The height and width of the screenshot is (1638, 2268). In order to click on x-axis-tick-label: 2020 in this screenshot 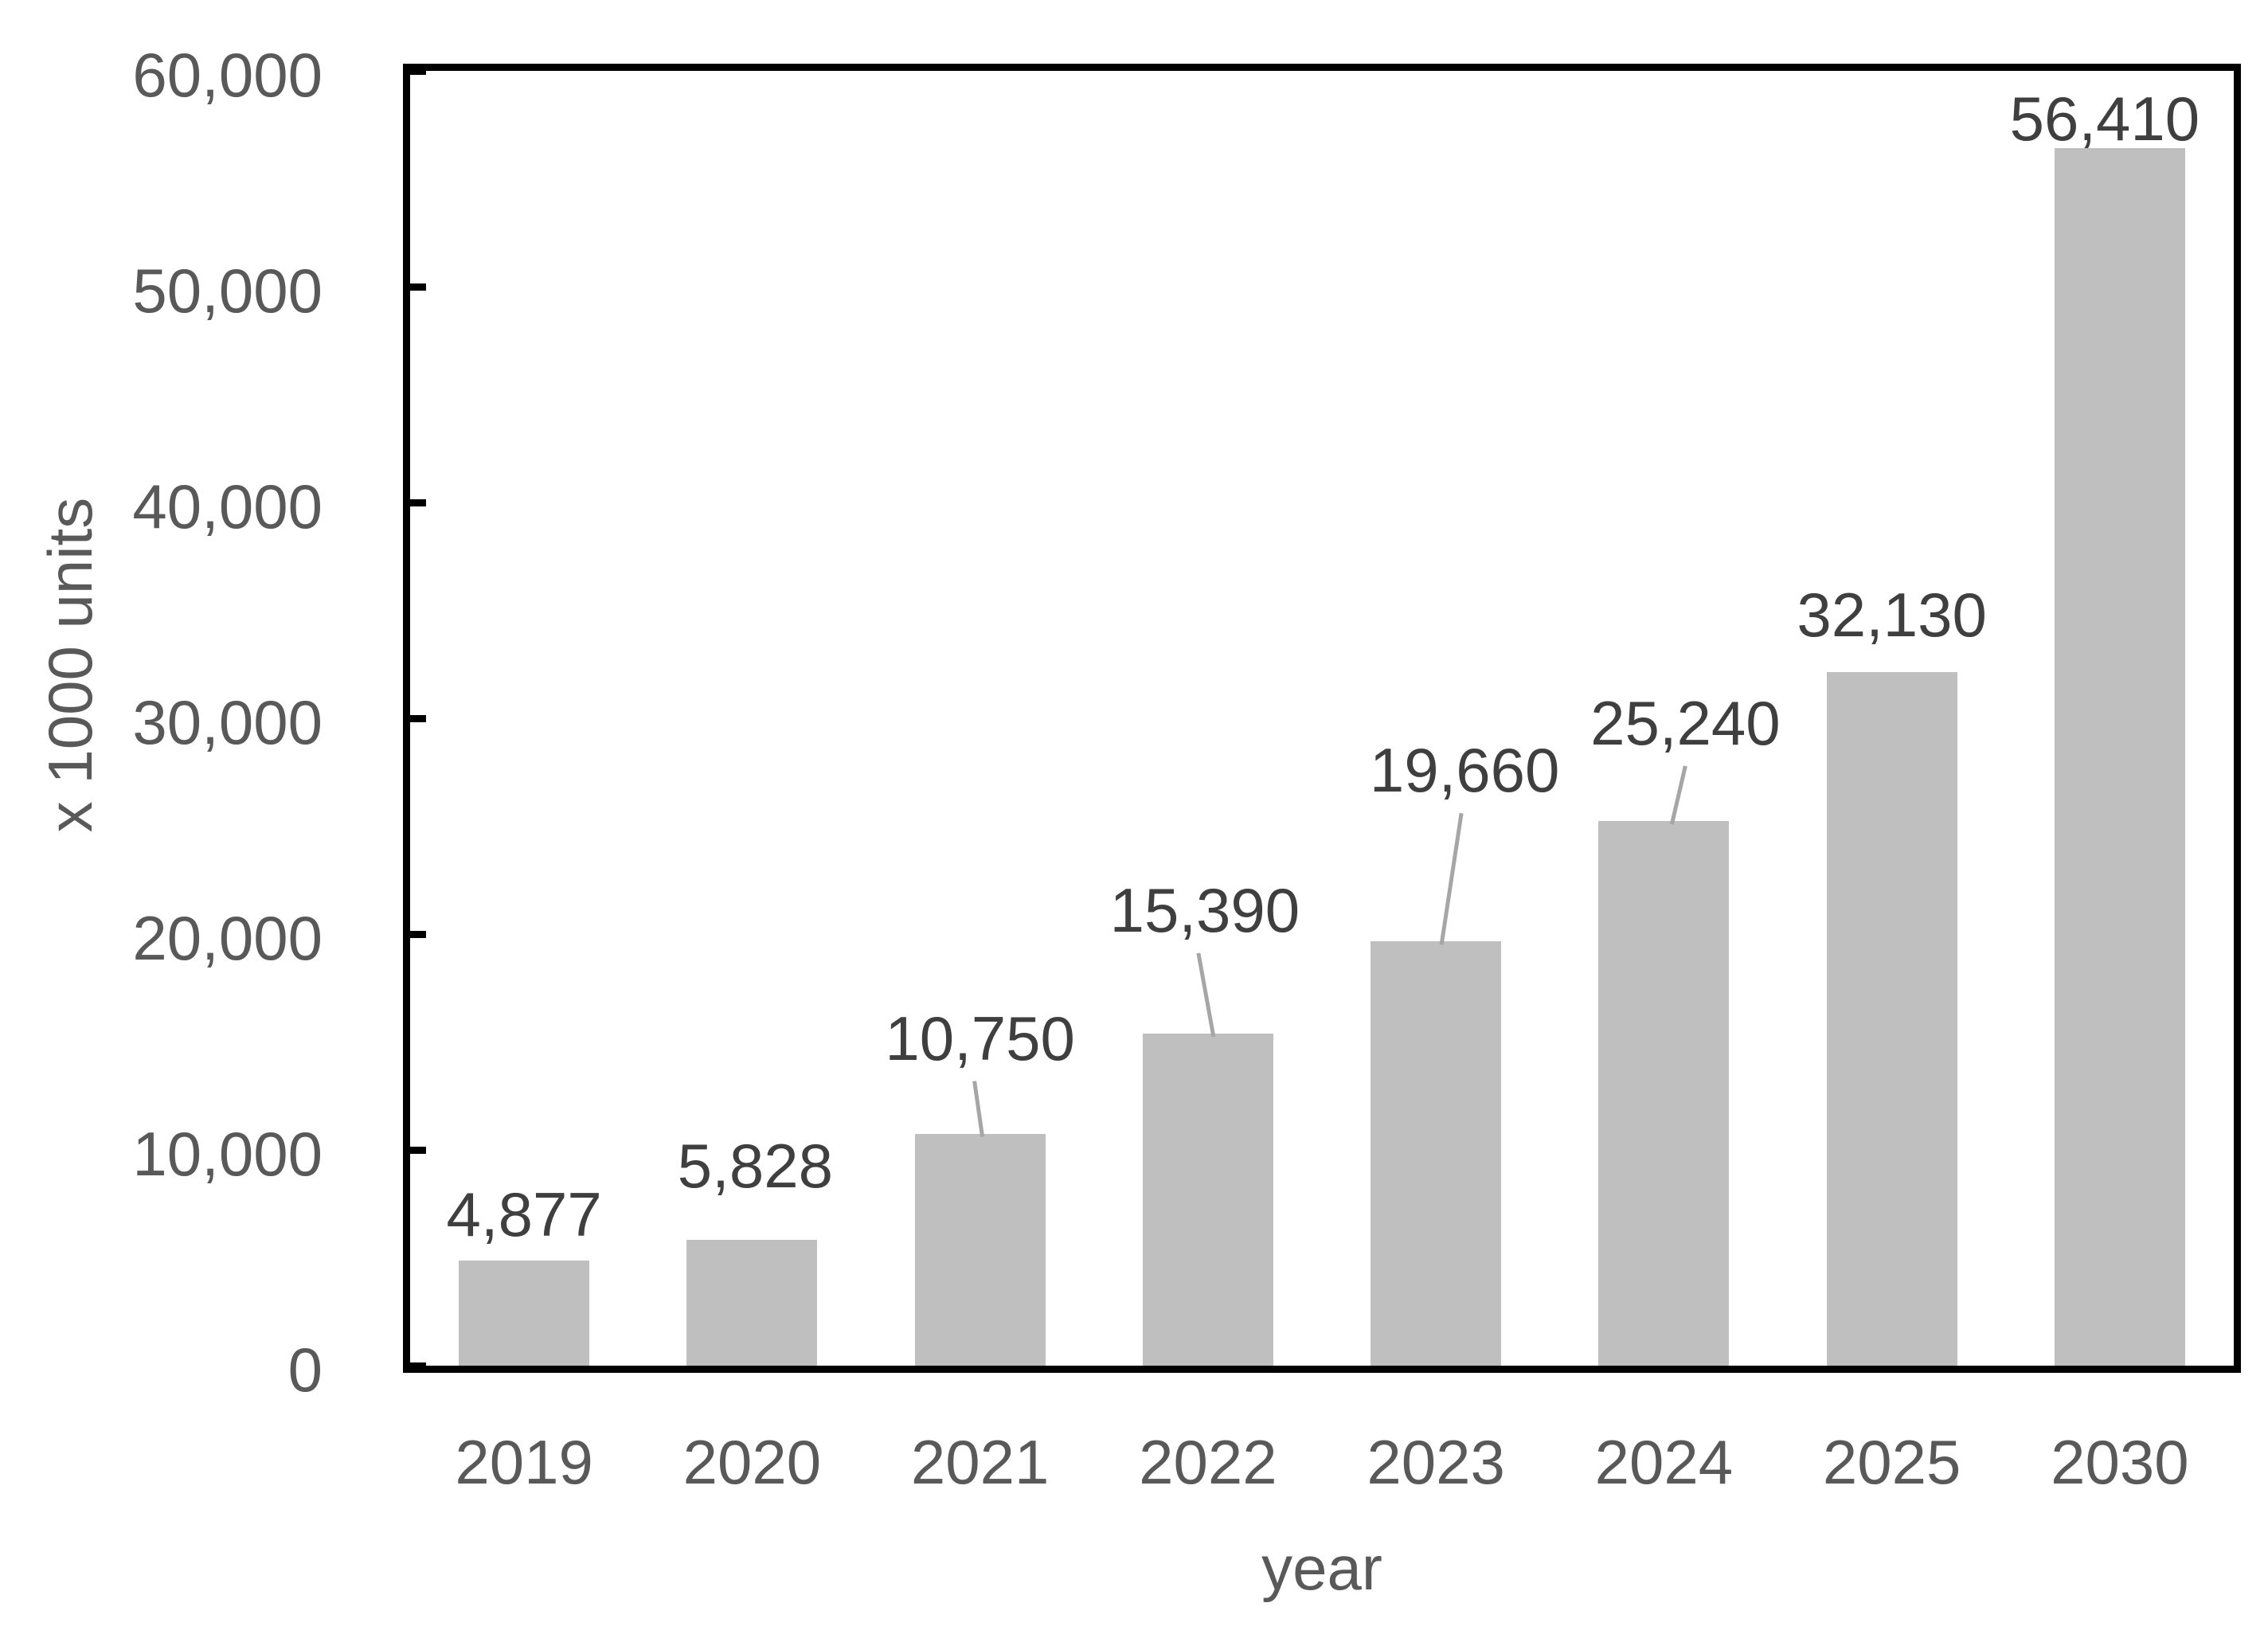, I will do `click(752, 1462)`.